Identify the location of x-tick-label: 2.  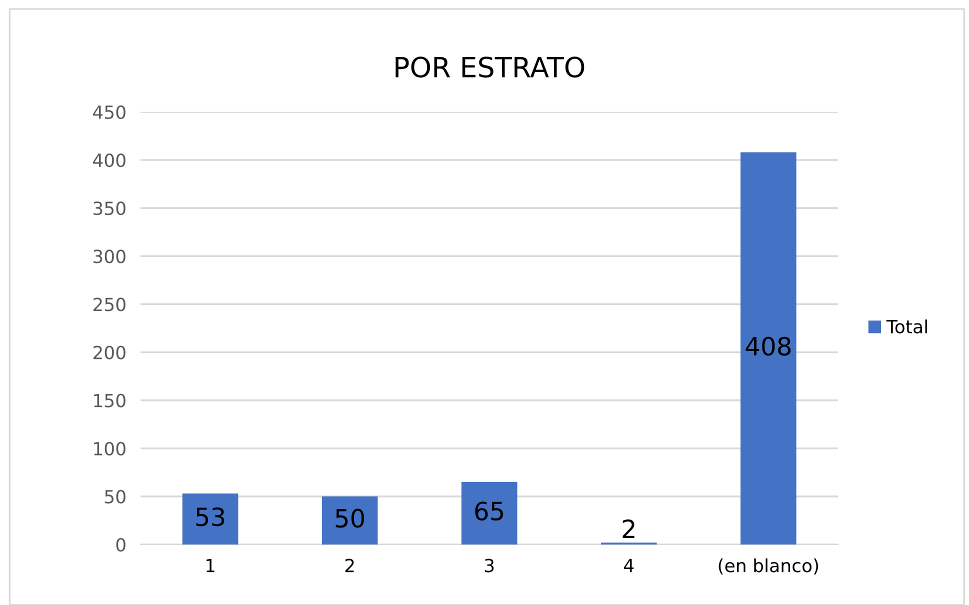
(349, 565).